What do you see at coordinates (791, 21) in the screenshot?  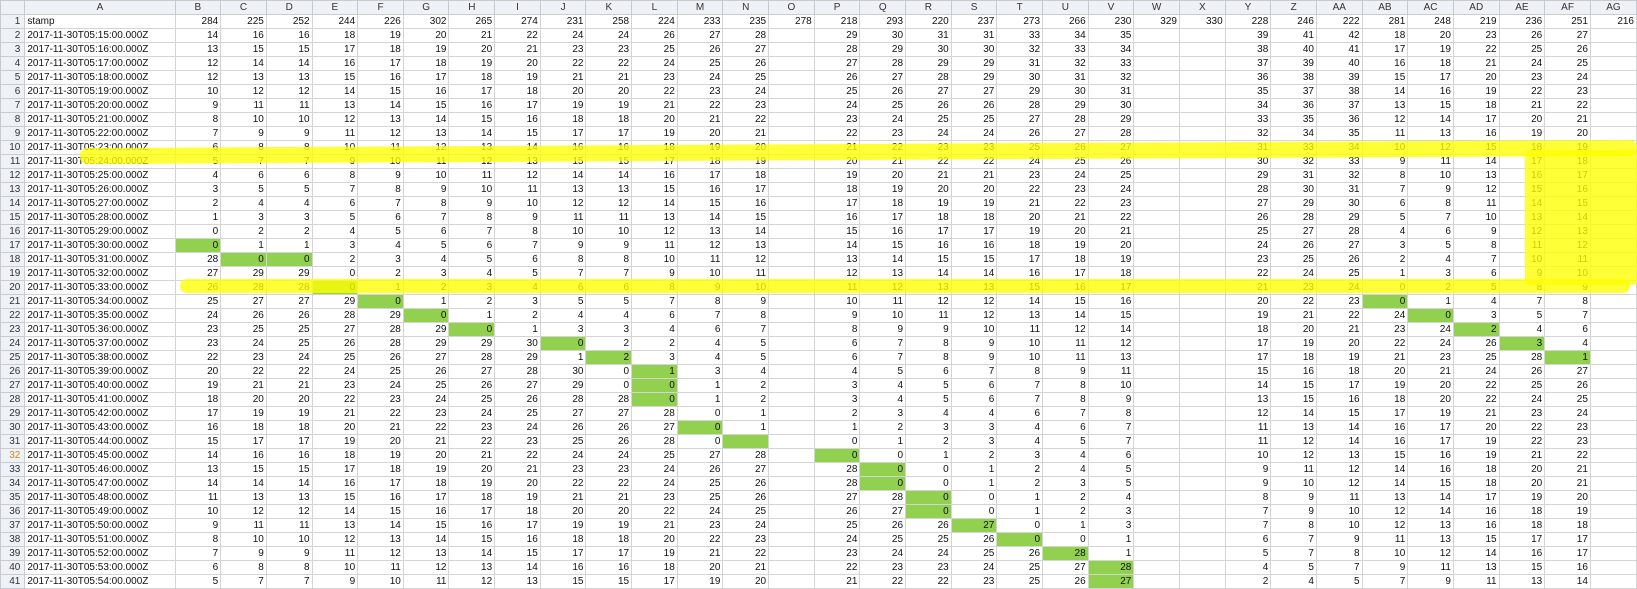 I see `grid-cell: 278` at bounding box center [791, 21].